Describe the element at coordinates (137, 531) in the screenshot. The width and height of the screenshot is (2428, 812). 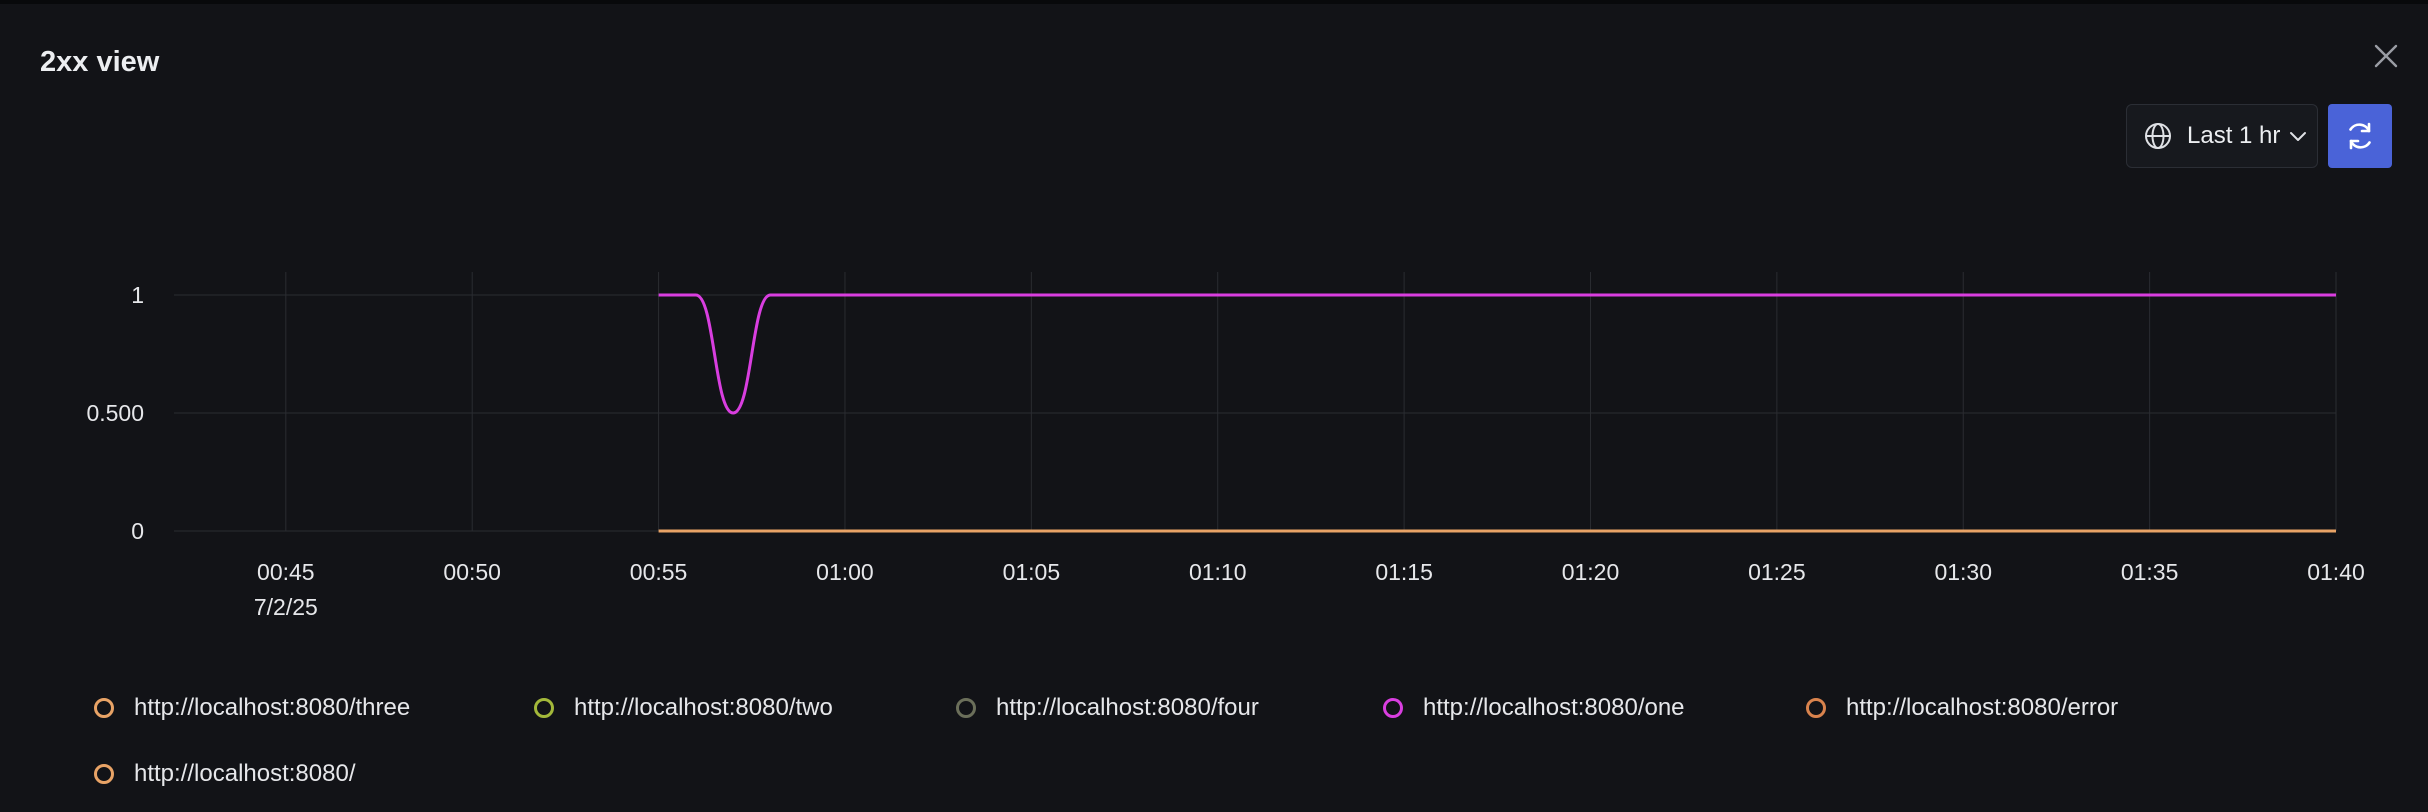
I see `y-tick-label: 0` at that location.